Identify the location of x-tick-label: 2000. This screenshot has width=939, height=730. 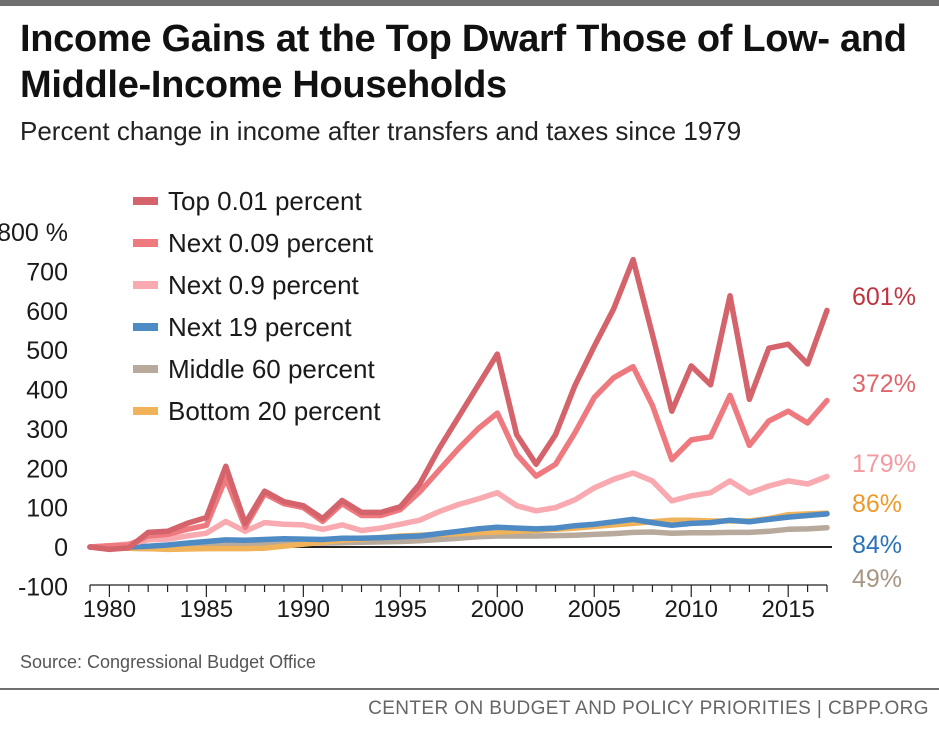
(497, 609).